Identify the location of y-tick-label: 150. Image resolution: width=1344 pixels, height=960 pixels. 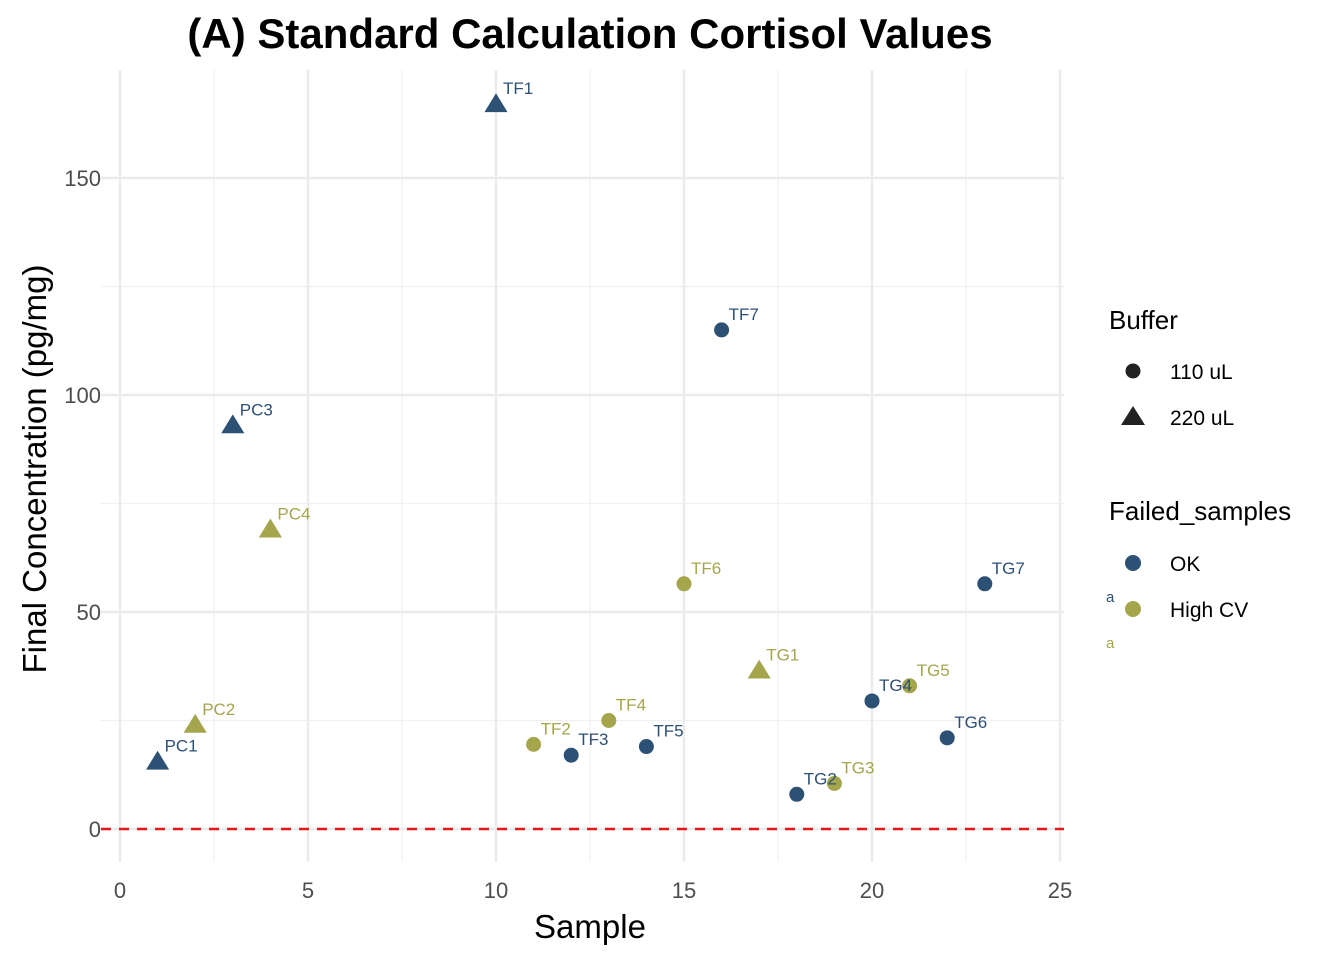
(82, 178).